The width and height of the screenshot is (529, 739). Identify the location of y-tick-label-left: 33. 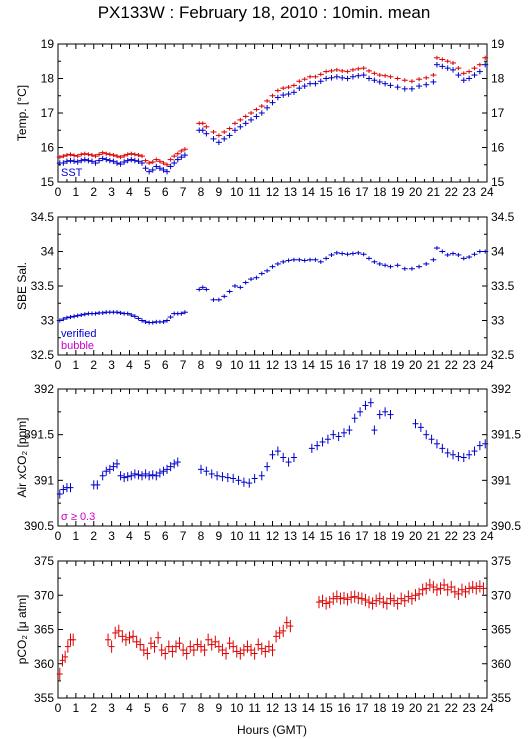
(48, 321).